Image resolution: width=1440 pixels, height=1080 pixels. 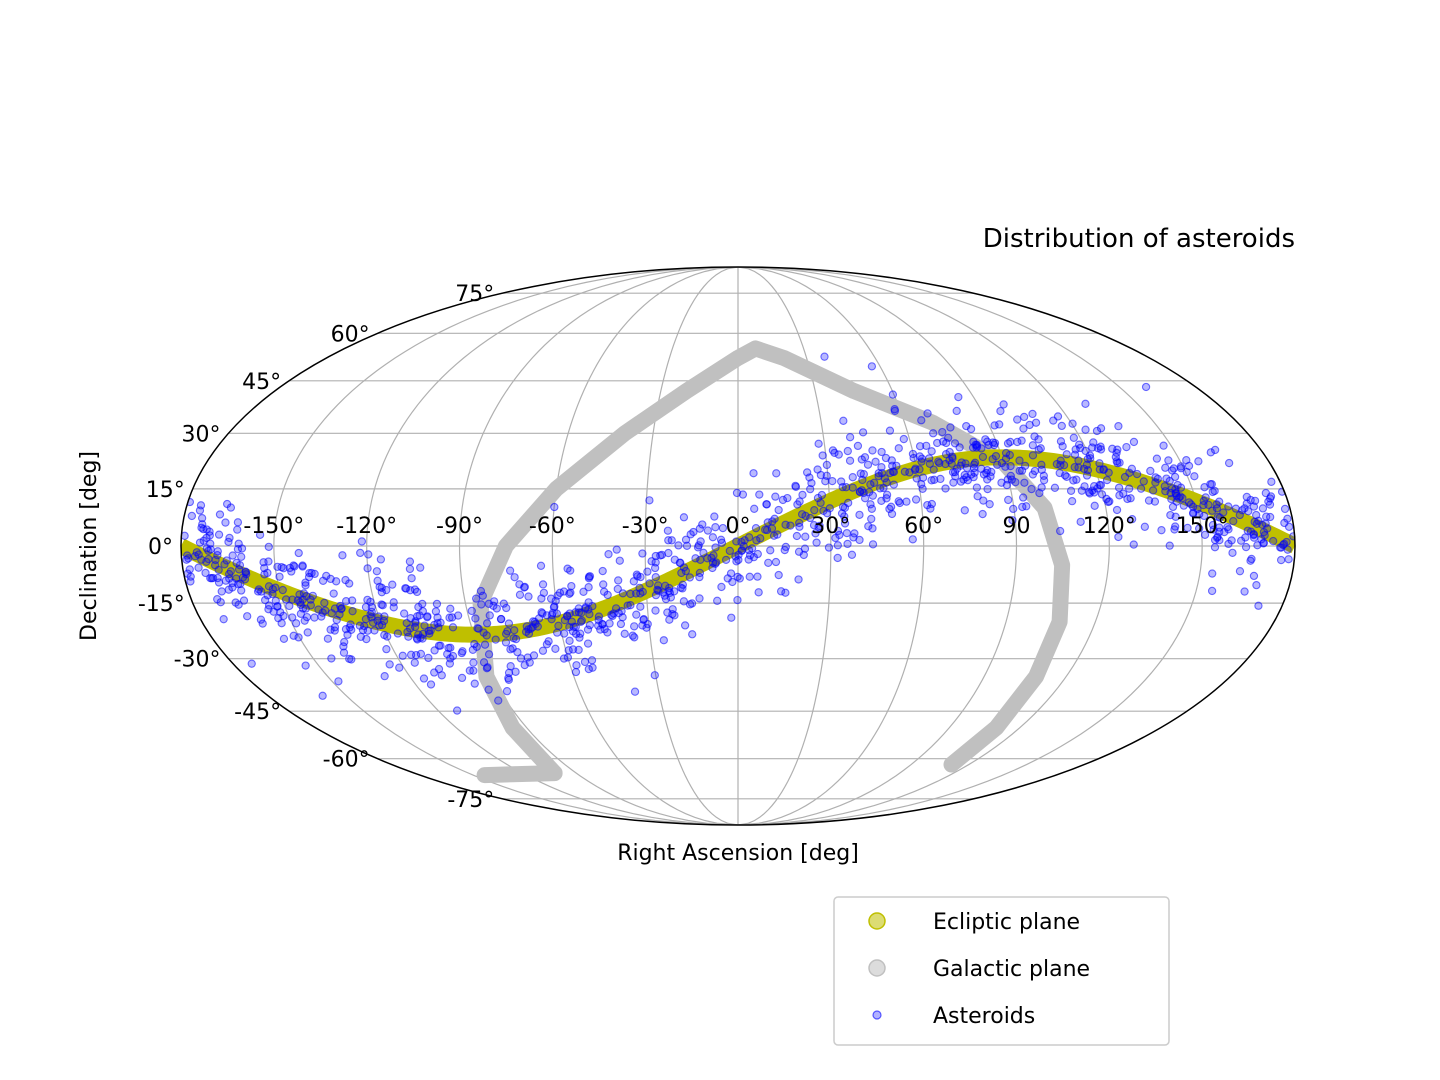 What do you see at coordinates (197, 660) in the screenshot?
I see `y-tick-label: -30°` at bounding box center [197, 660].